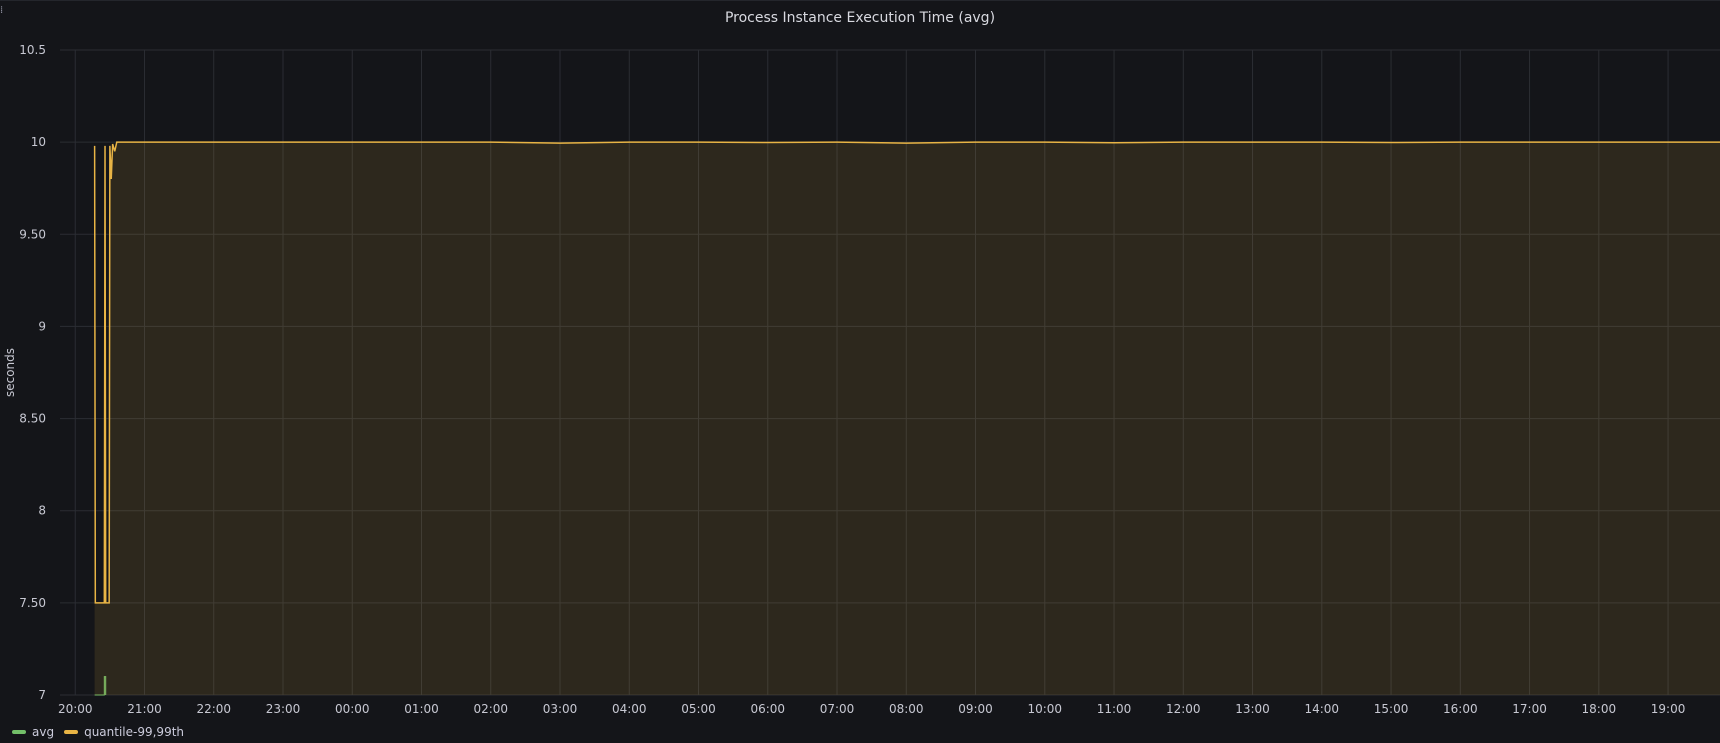 The image size is (1720, 743). What do you see at coordinates (629, 709) in the screenshot?
I see `x-tick-label: 04:00` at bounding box center [629, 709].